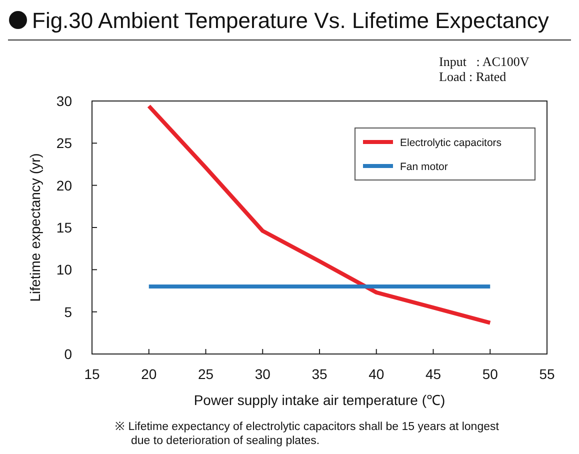 This screenshot has width=579, height=454. I want to click on y-tick-label: 5, so click(68, 312).